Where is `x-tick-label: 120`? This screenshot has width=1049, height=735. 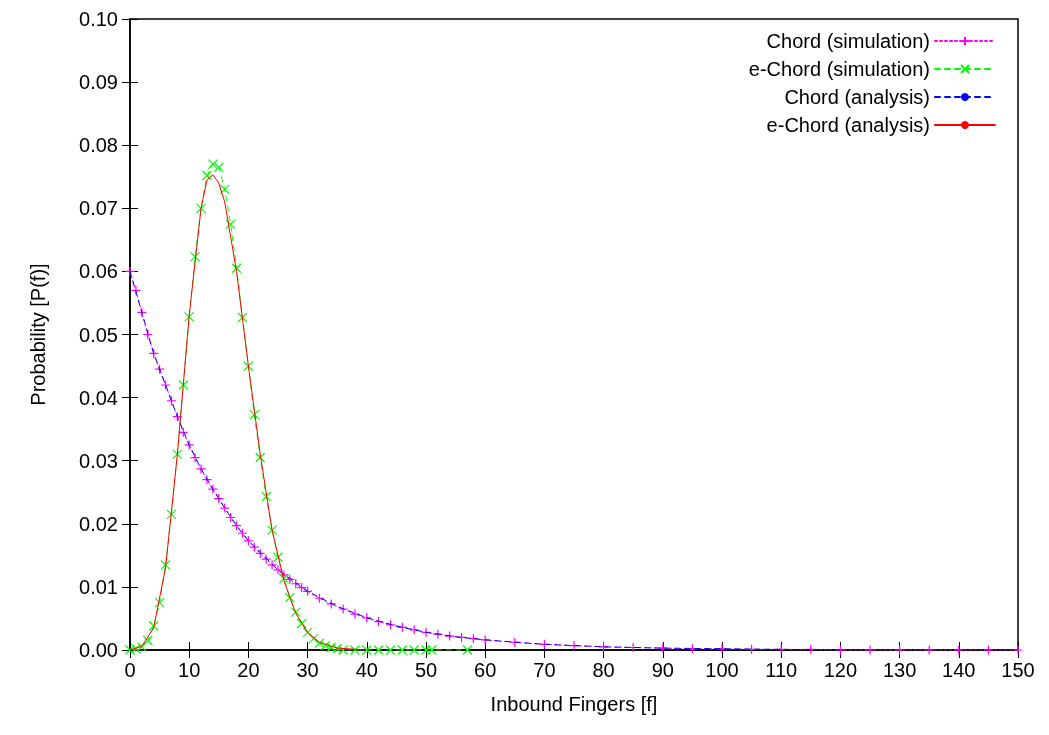 x-tick-label: 120 is located at coordinates (840, 670).